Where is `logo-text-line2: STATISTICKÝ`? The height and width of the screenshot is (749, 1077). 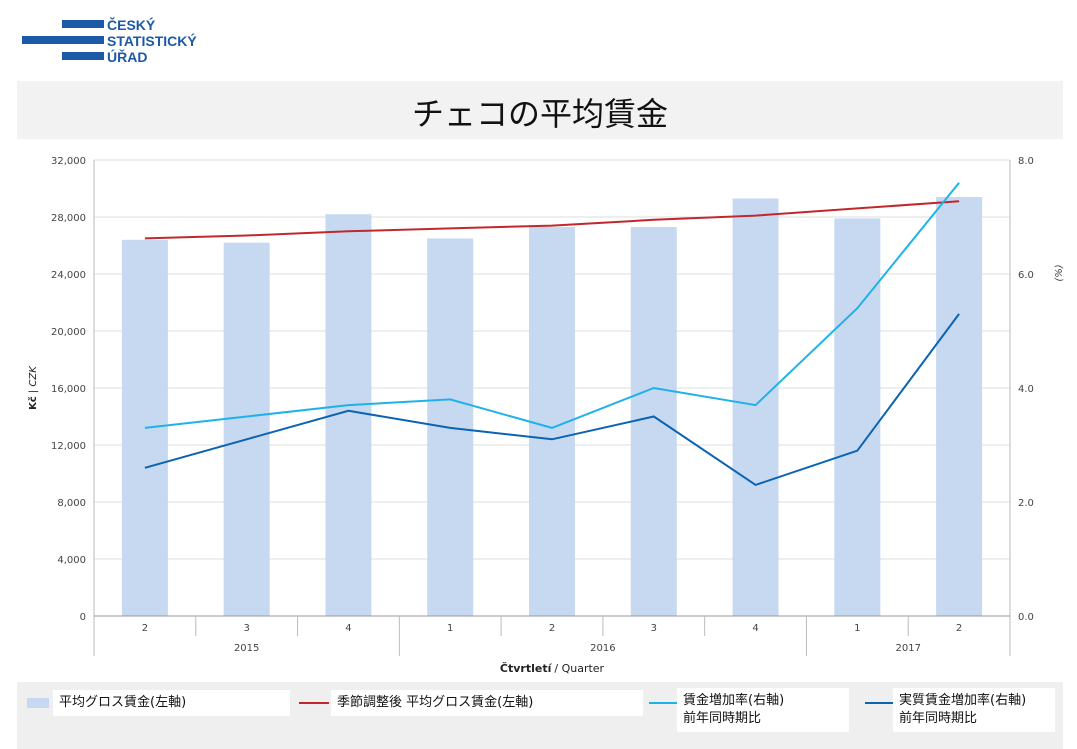
logo-text-line2: STATISTICKÝ is located at coordinates (152, 41).